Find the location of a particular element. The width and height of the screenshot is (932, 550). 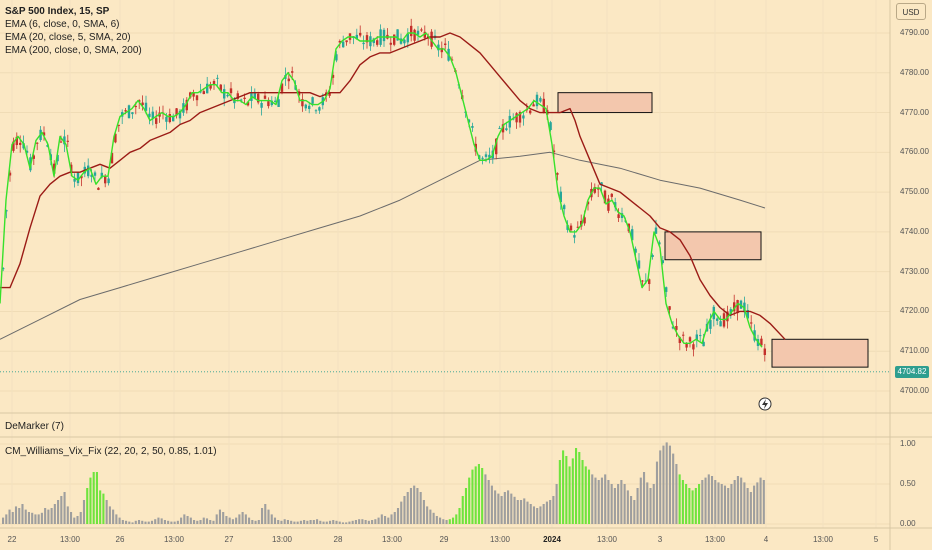

price-tick-label: 4780.00 is located at coordinates (914, 72).